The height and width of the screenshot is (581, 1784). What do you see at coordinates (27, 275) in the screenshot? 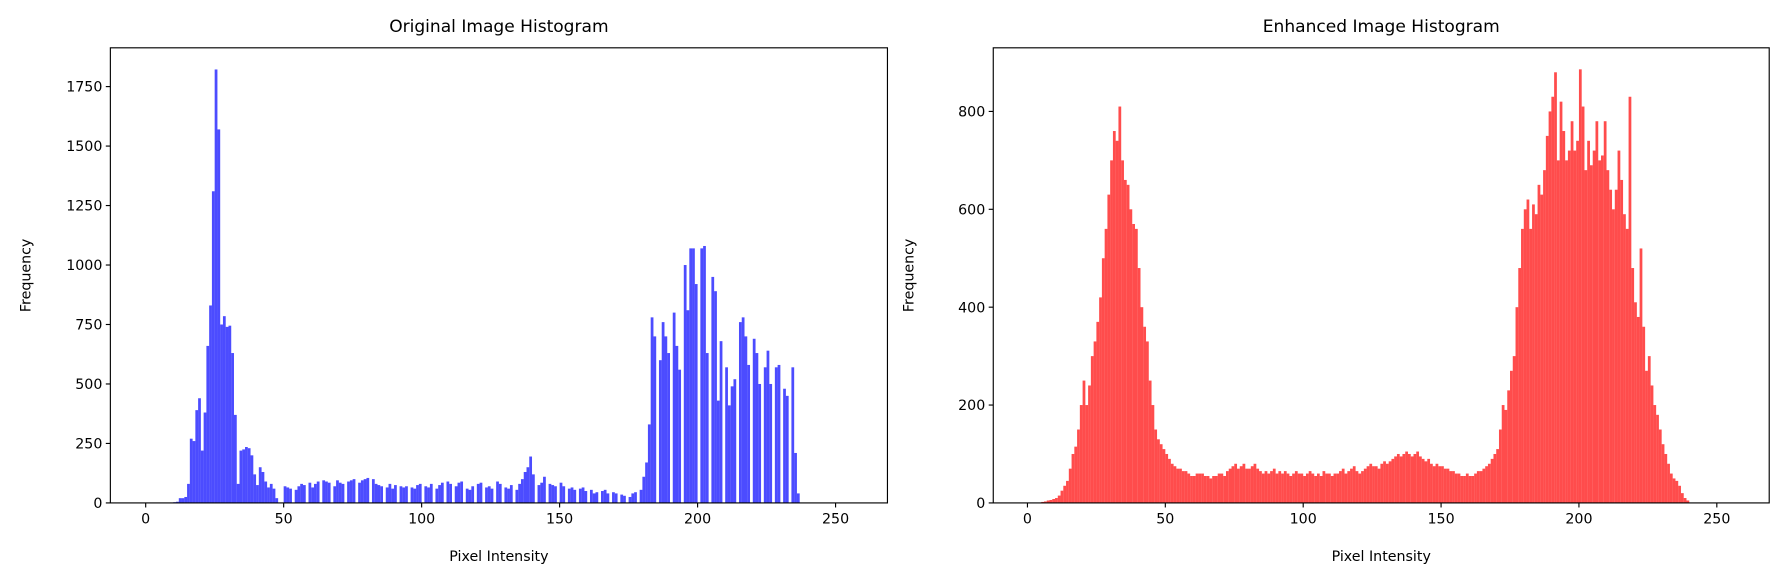
I see `y-axis-label: Frequency` at bounding box center [27, 275].